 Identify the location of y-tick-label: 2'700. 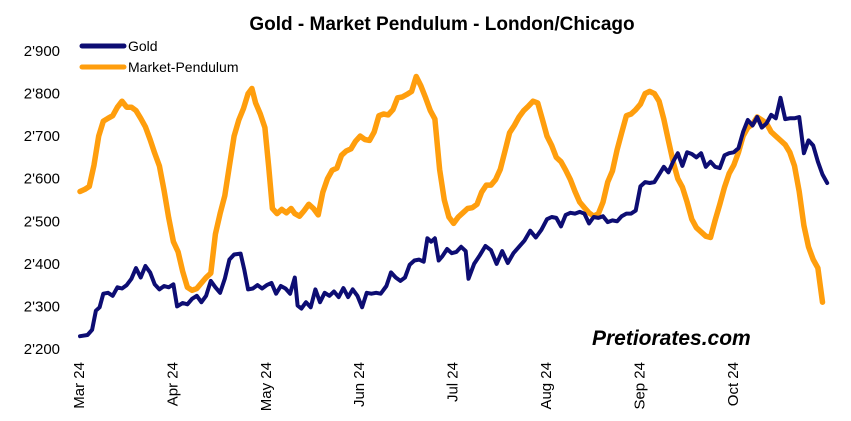
(42, 136).